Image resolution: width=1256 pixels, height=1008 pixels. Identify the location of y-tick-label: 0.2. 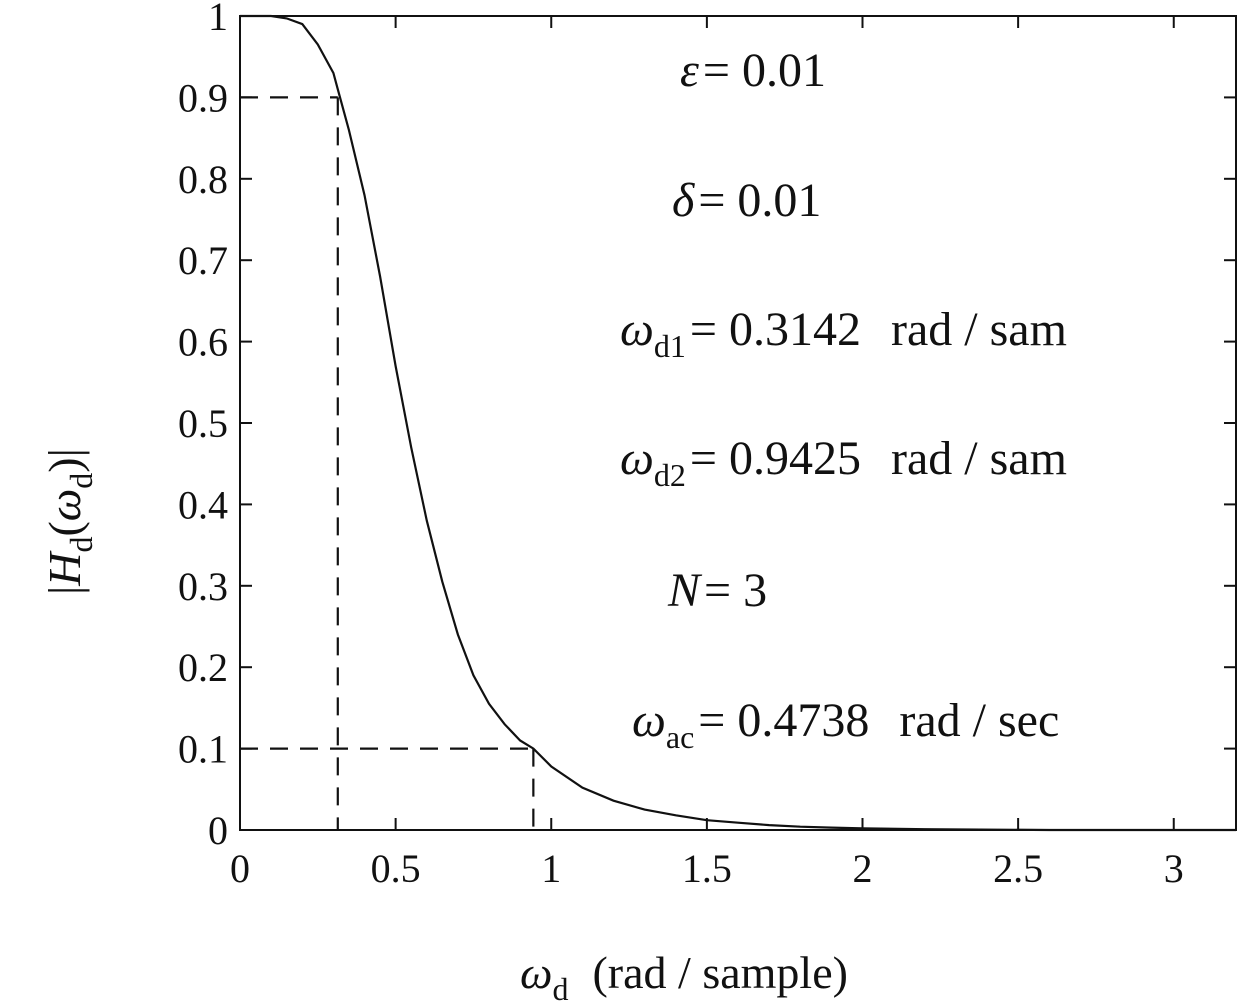
(203, 667).